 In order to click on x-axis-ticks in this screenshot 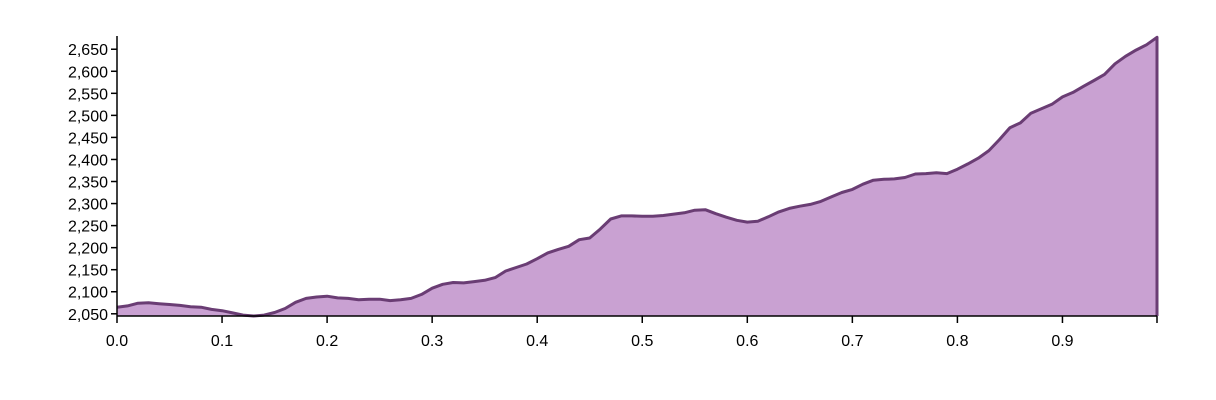, I will do `click(637, 319)`.